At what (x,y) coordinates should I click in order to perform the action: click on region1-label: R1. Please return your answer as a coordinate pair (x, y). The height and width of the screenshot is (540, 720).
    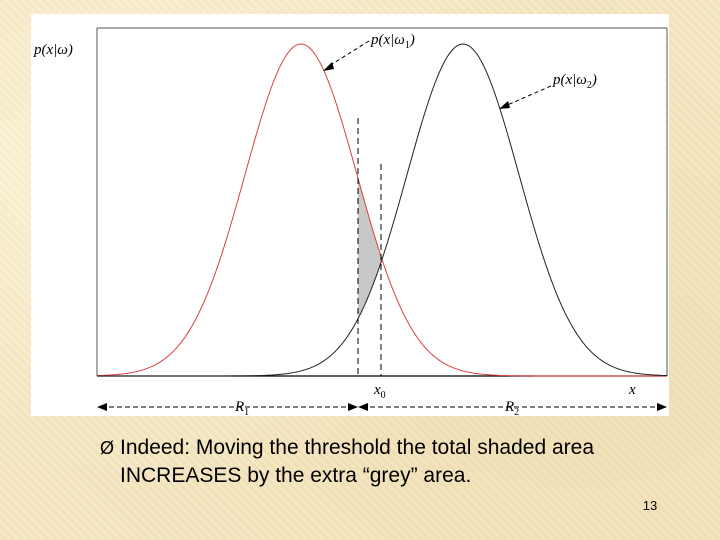
    Looking at the image, I should click on (241, 407).